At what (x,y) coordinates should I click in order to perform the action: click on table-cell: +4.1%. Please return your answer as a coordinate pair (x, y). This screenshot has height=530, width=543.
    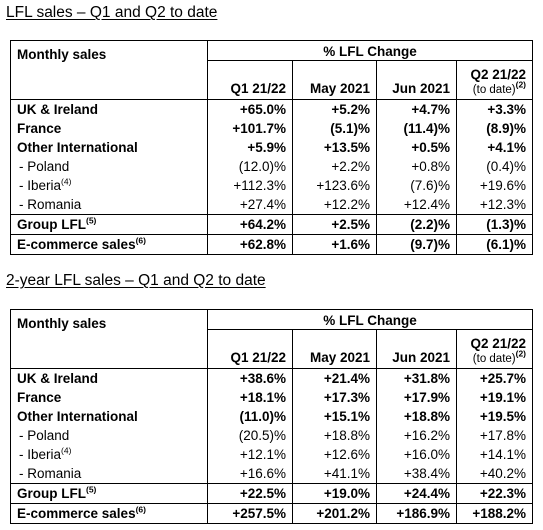
    Looking at the image, I should click on (494, 147).